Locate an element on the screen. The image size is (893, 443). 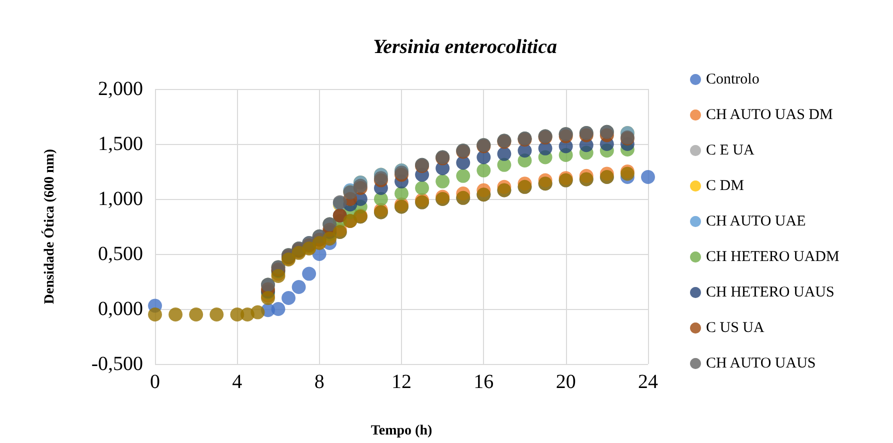
x-tick-label: 4 is located at coordinates (237, 382).